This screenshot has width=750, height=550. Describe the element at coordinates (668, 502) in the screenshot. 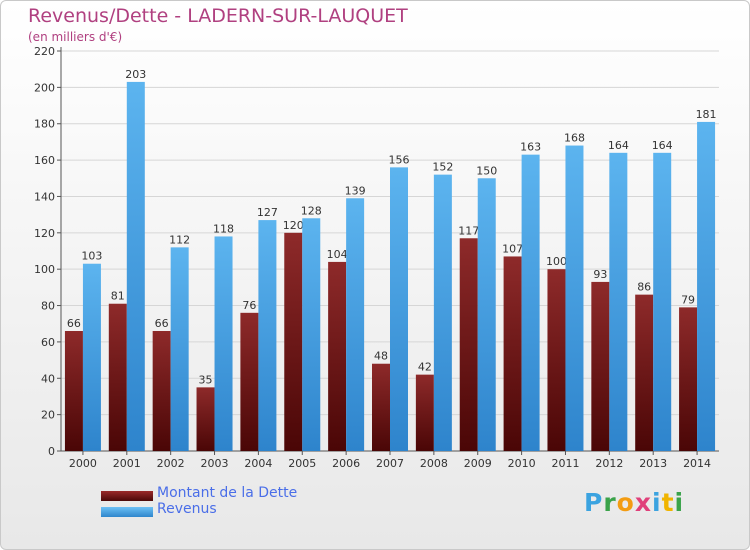

I see `logo-letter: t` at that location.